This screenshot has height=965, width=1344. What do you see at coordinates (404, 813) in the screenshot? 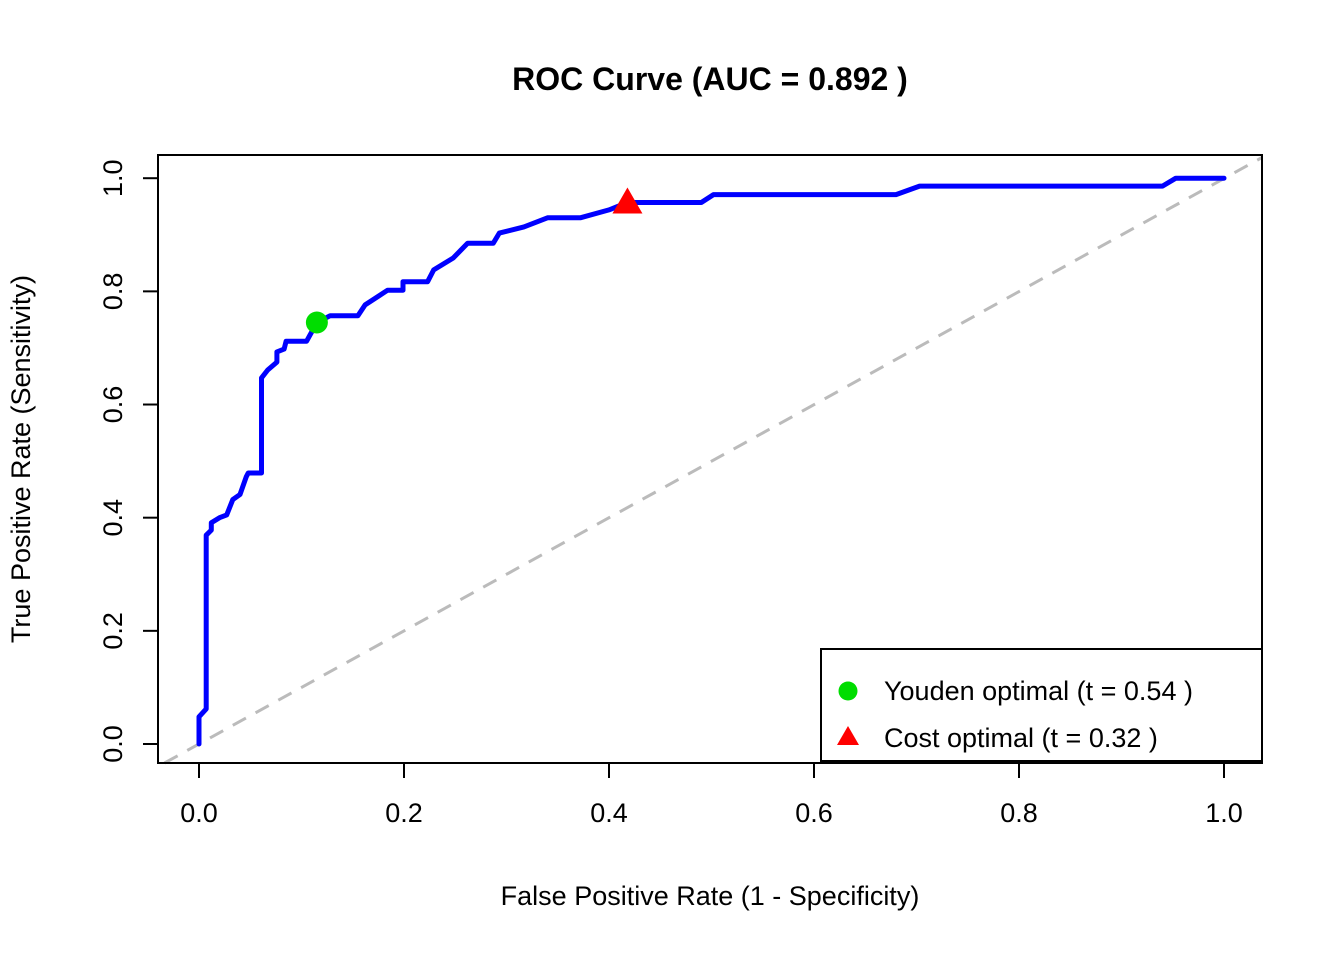
I see `x-tick-label: 0.2` at bounding box center [404, 813].